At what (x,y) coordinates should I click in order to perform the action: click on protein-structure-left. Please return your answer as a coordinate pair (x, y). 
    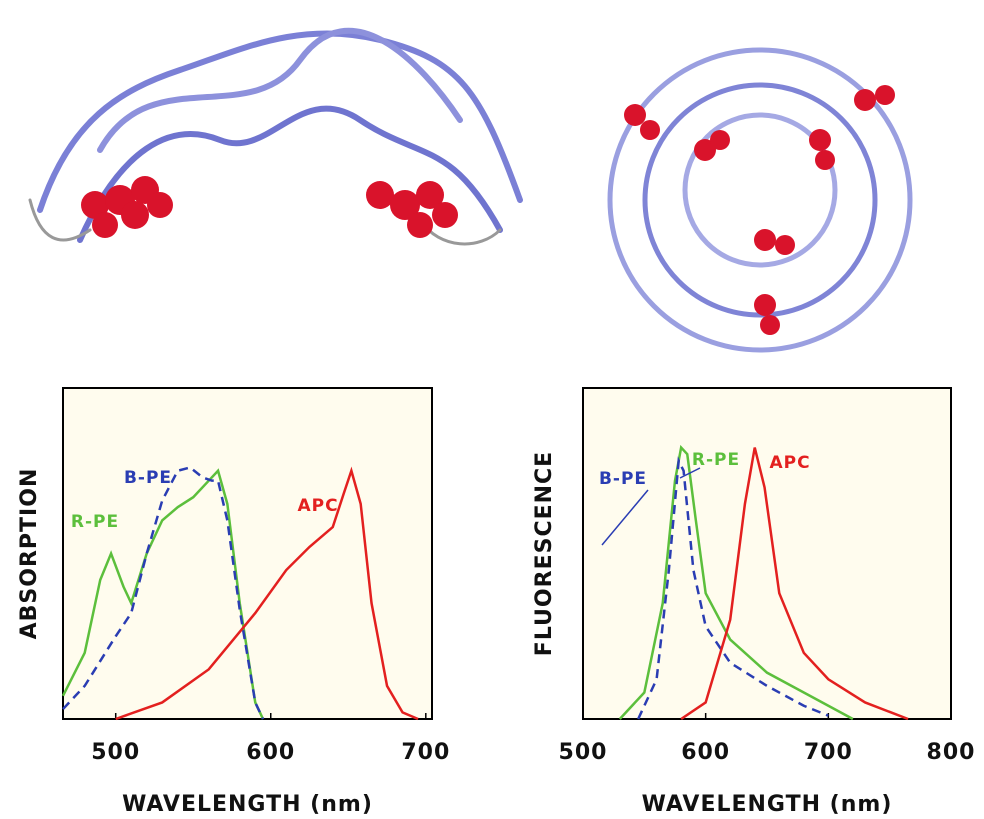
    Looking at the image, I should click on (275, 136).